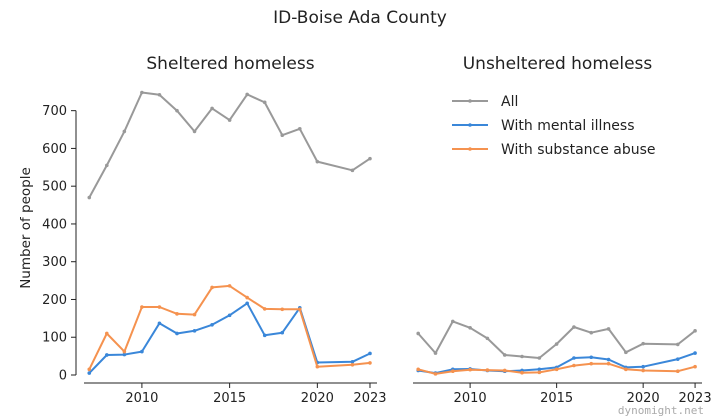 This screenshot has width=720, height=420. What do you see at coordinates (63, 376) in the screenshot?
I see `y-tick-label: 0` at bounding box center [63, 376].